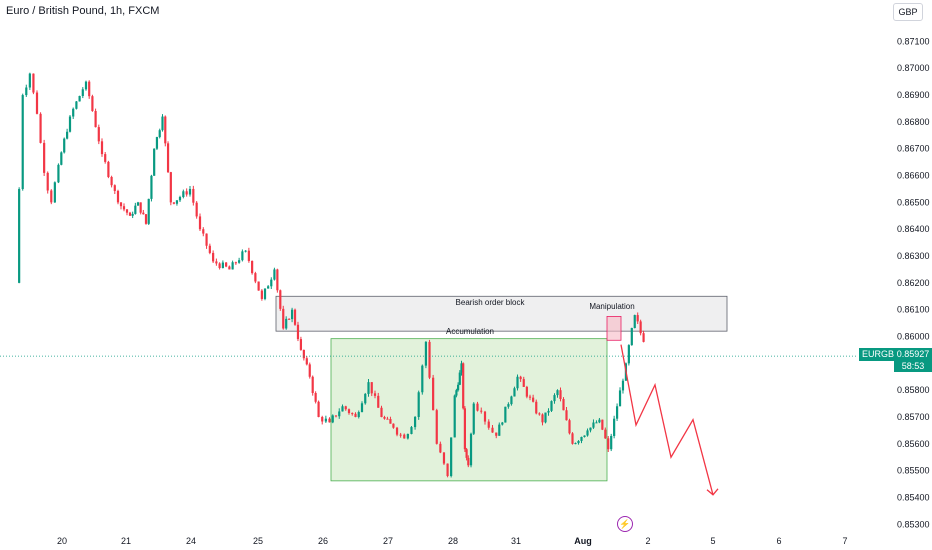 The image size is (932, 550). I want to click on y-tick-label: 0.86100, so click(913, 310).